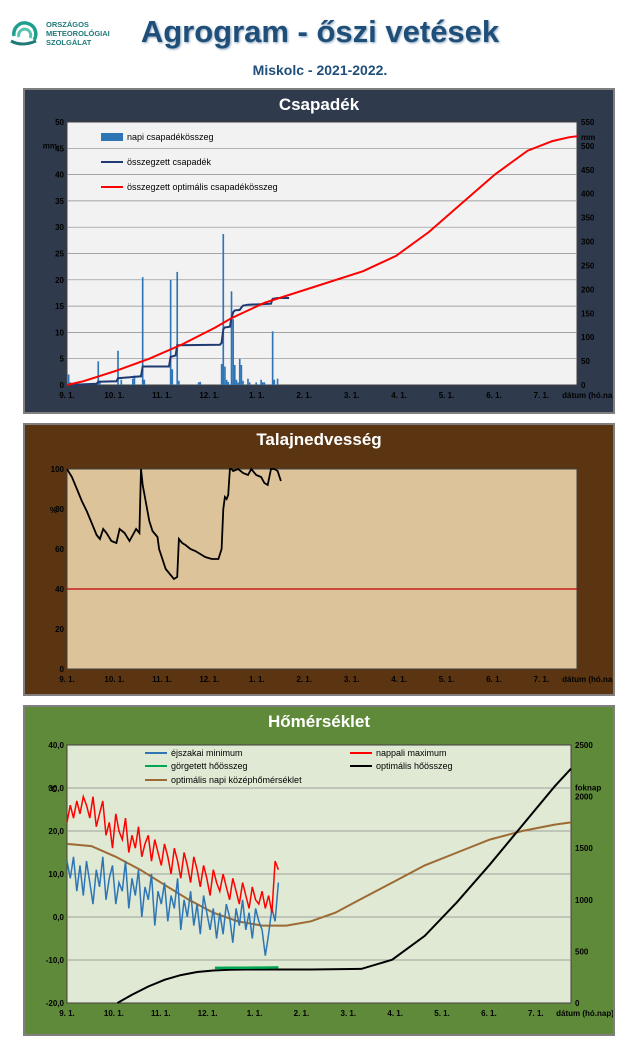 Image resolution: width=640 pixels, height=1057 pixels. I want to click on night-minimum-line, so click(173, 906).